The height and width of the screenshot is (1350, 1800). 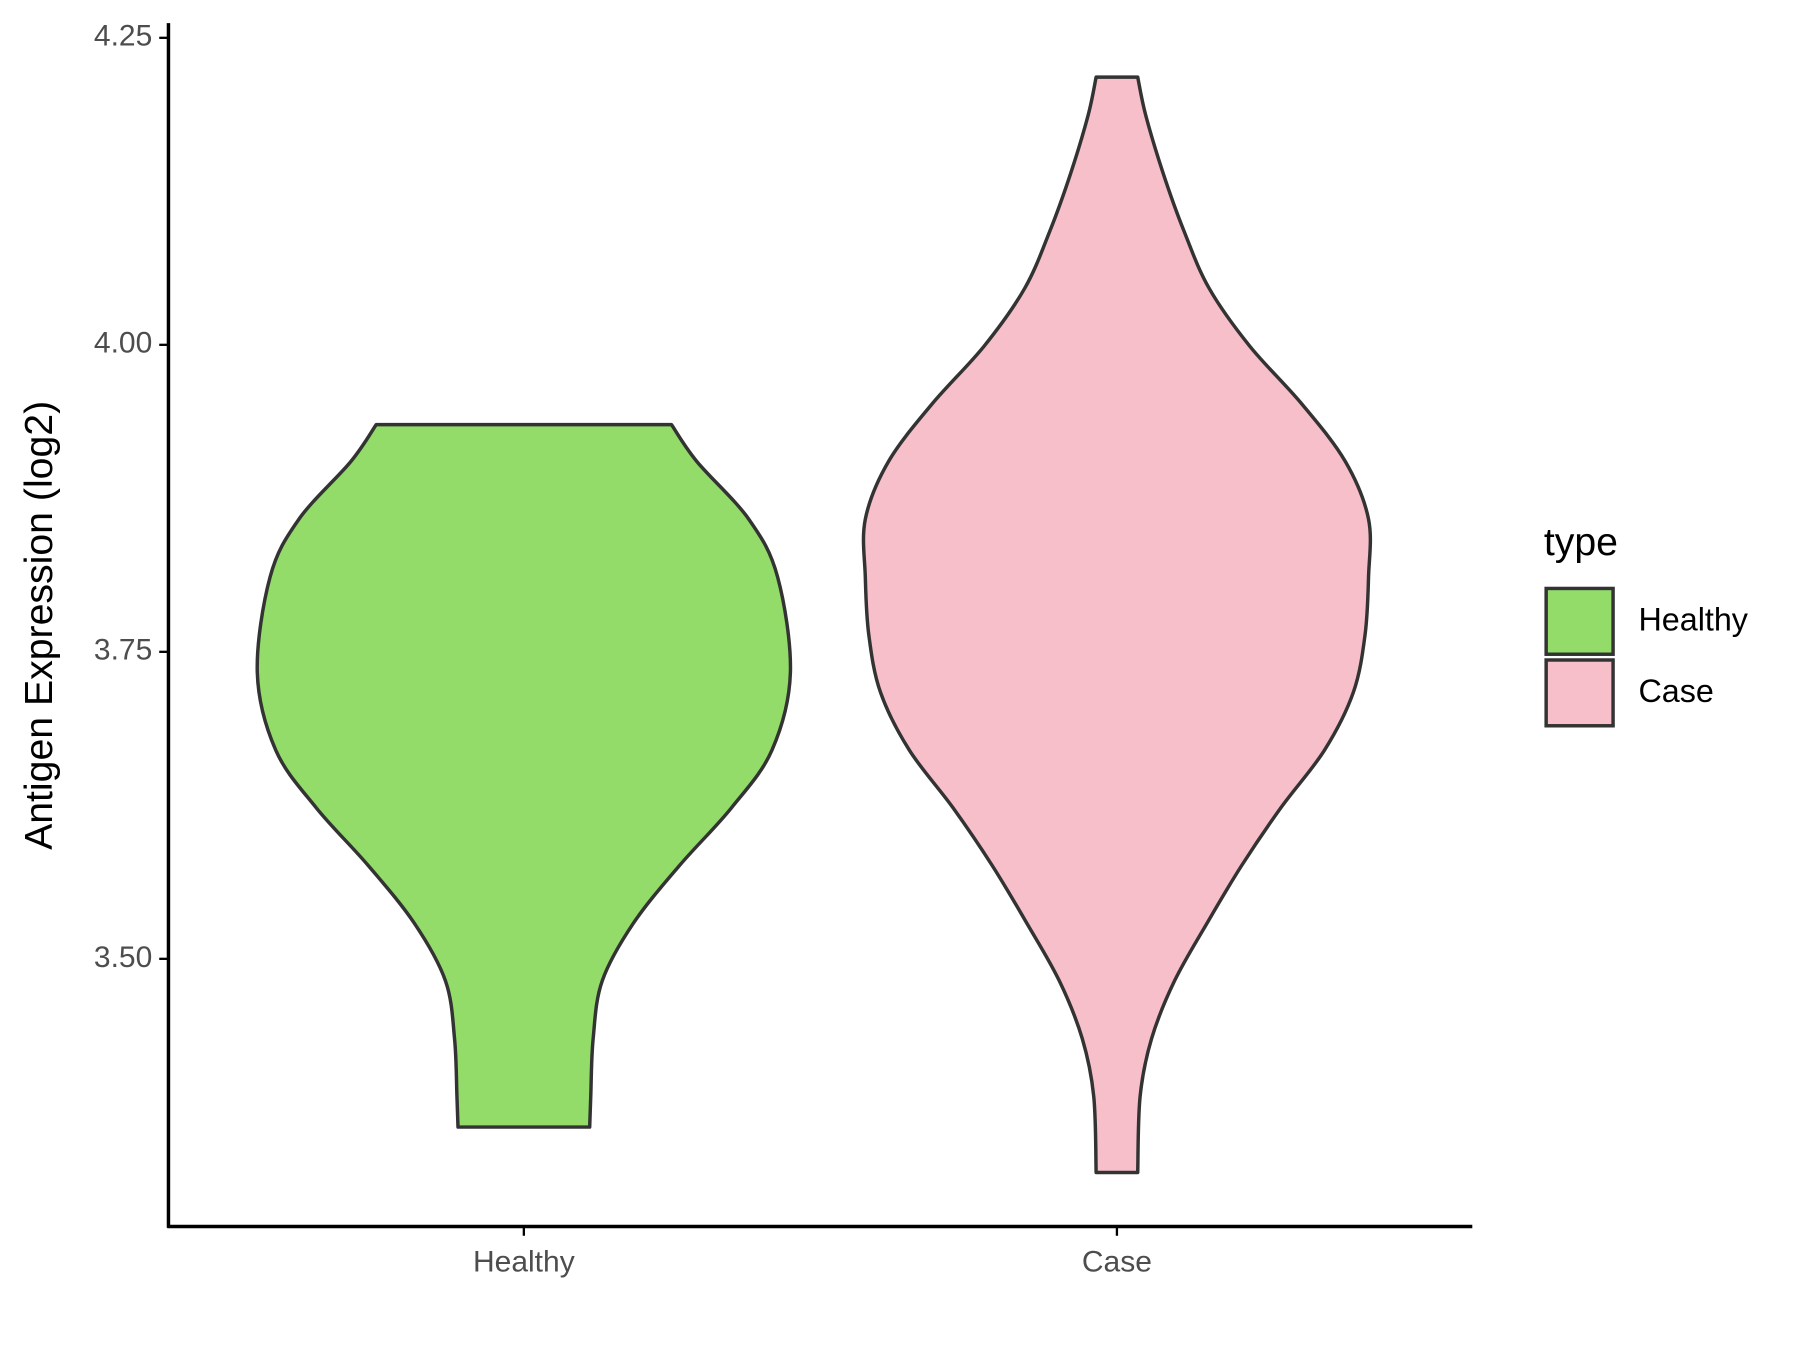 I want to click on legend-label: Healthy, so click(x=1693, y=619).